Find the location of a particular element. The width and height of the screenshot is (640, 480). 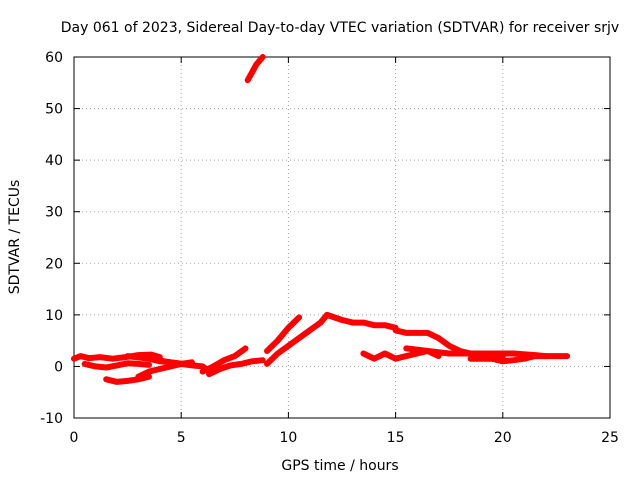

x-axis-label: GPS time / hours is located at coordinates (339, 466).